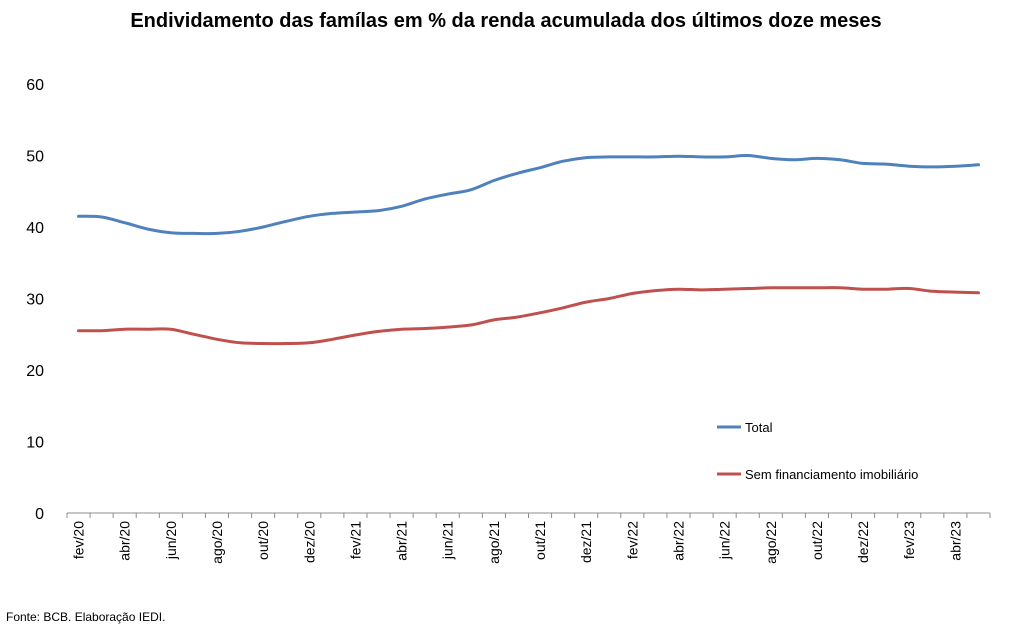  I want to click on x-tick-label: out/20, so click(263, 540).